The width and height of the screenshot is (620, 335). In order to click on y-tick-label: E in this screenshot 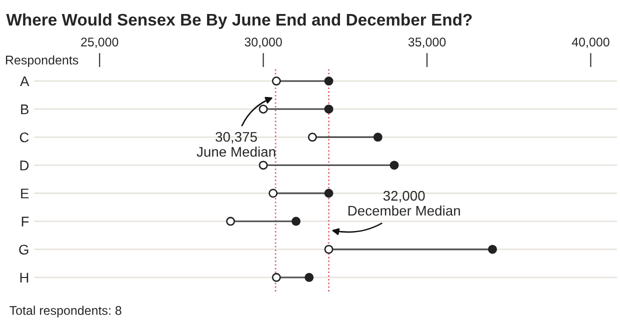, I will do `click(25, 193)`.